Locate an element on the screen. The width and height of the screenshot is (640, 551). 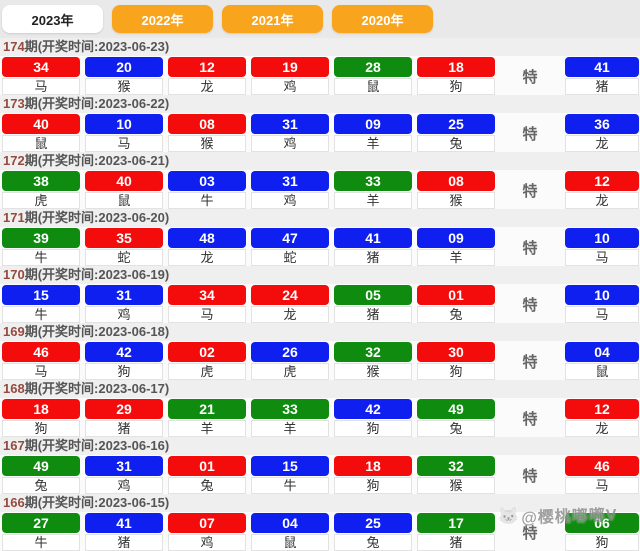
special-number-ball: 06 is located at coordinates (602, 523).